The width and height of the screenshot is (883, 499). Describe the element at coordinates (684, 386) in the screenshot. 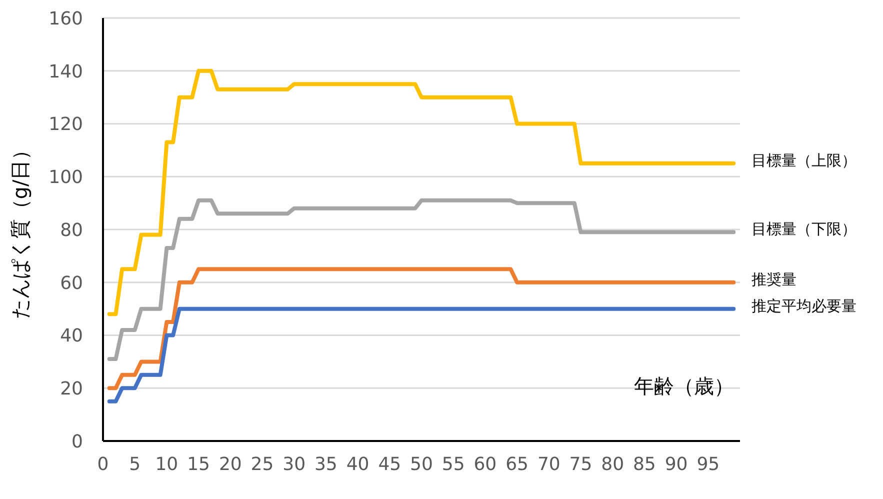

I see `x-axis-title: 年齢（歳）` at that location.